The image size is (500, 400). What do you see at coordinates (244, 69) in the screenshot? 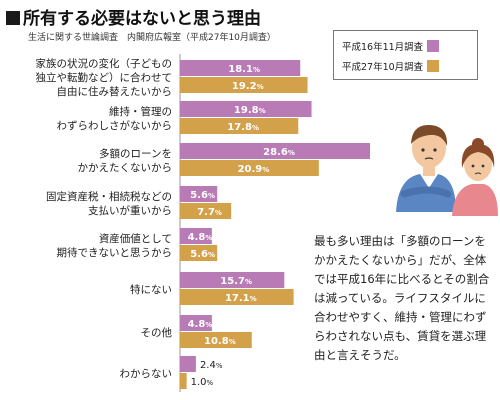
I see `data-label-2004: 18.1%` at bounding box center [244, 69].